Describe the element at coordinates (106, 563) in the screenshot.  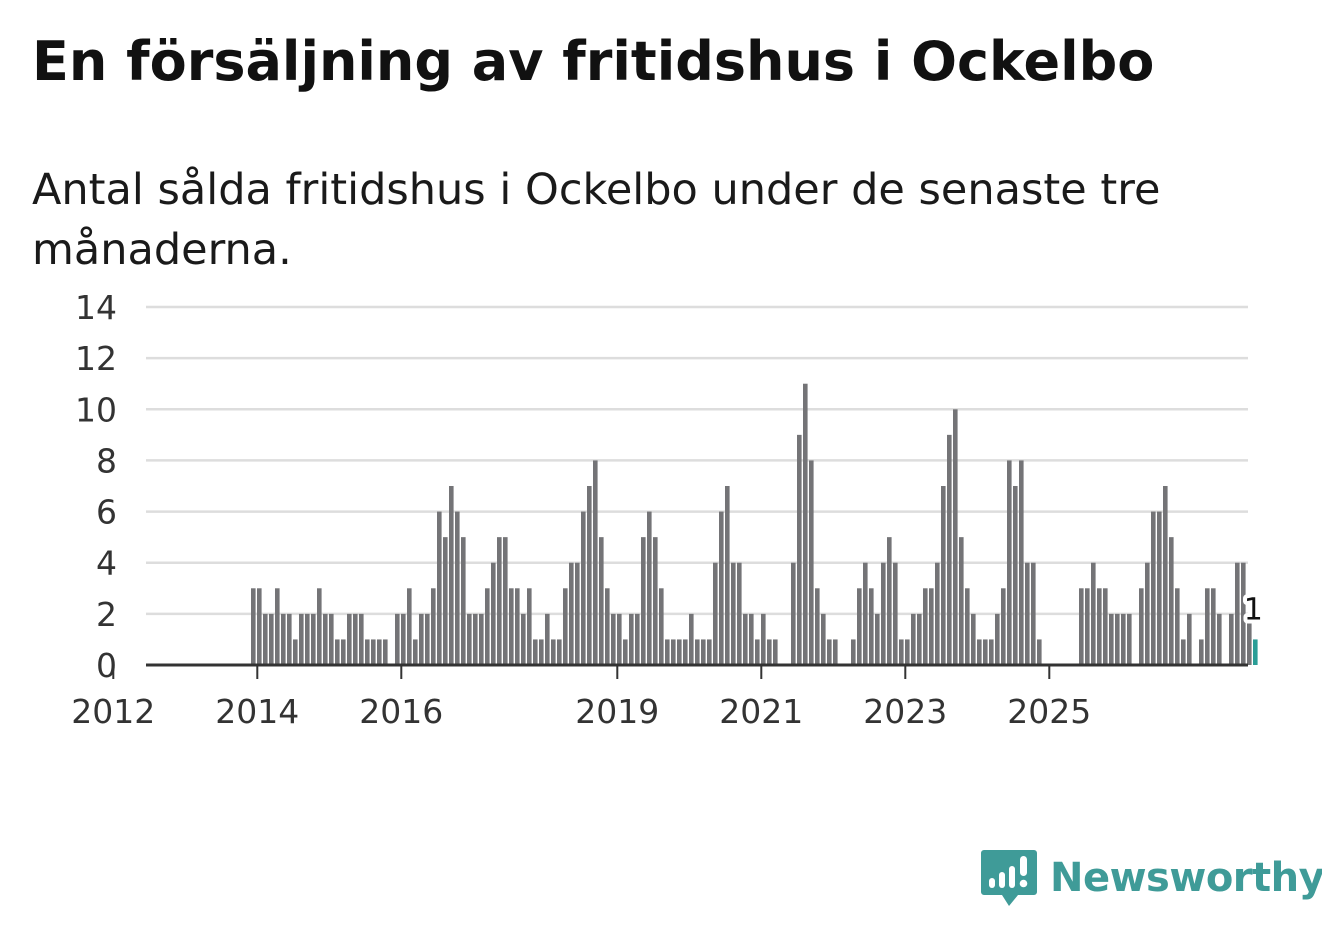
I see `y-tick-label: 4` at that location.